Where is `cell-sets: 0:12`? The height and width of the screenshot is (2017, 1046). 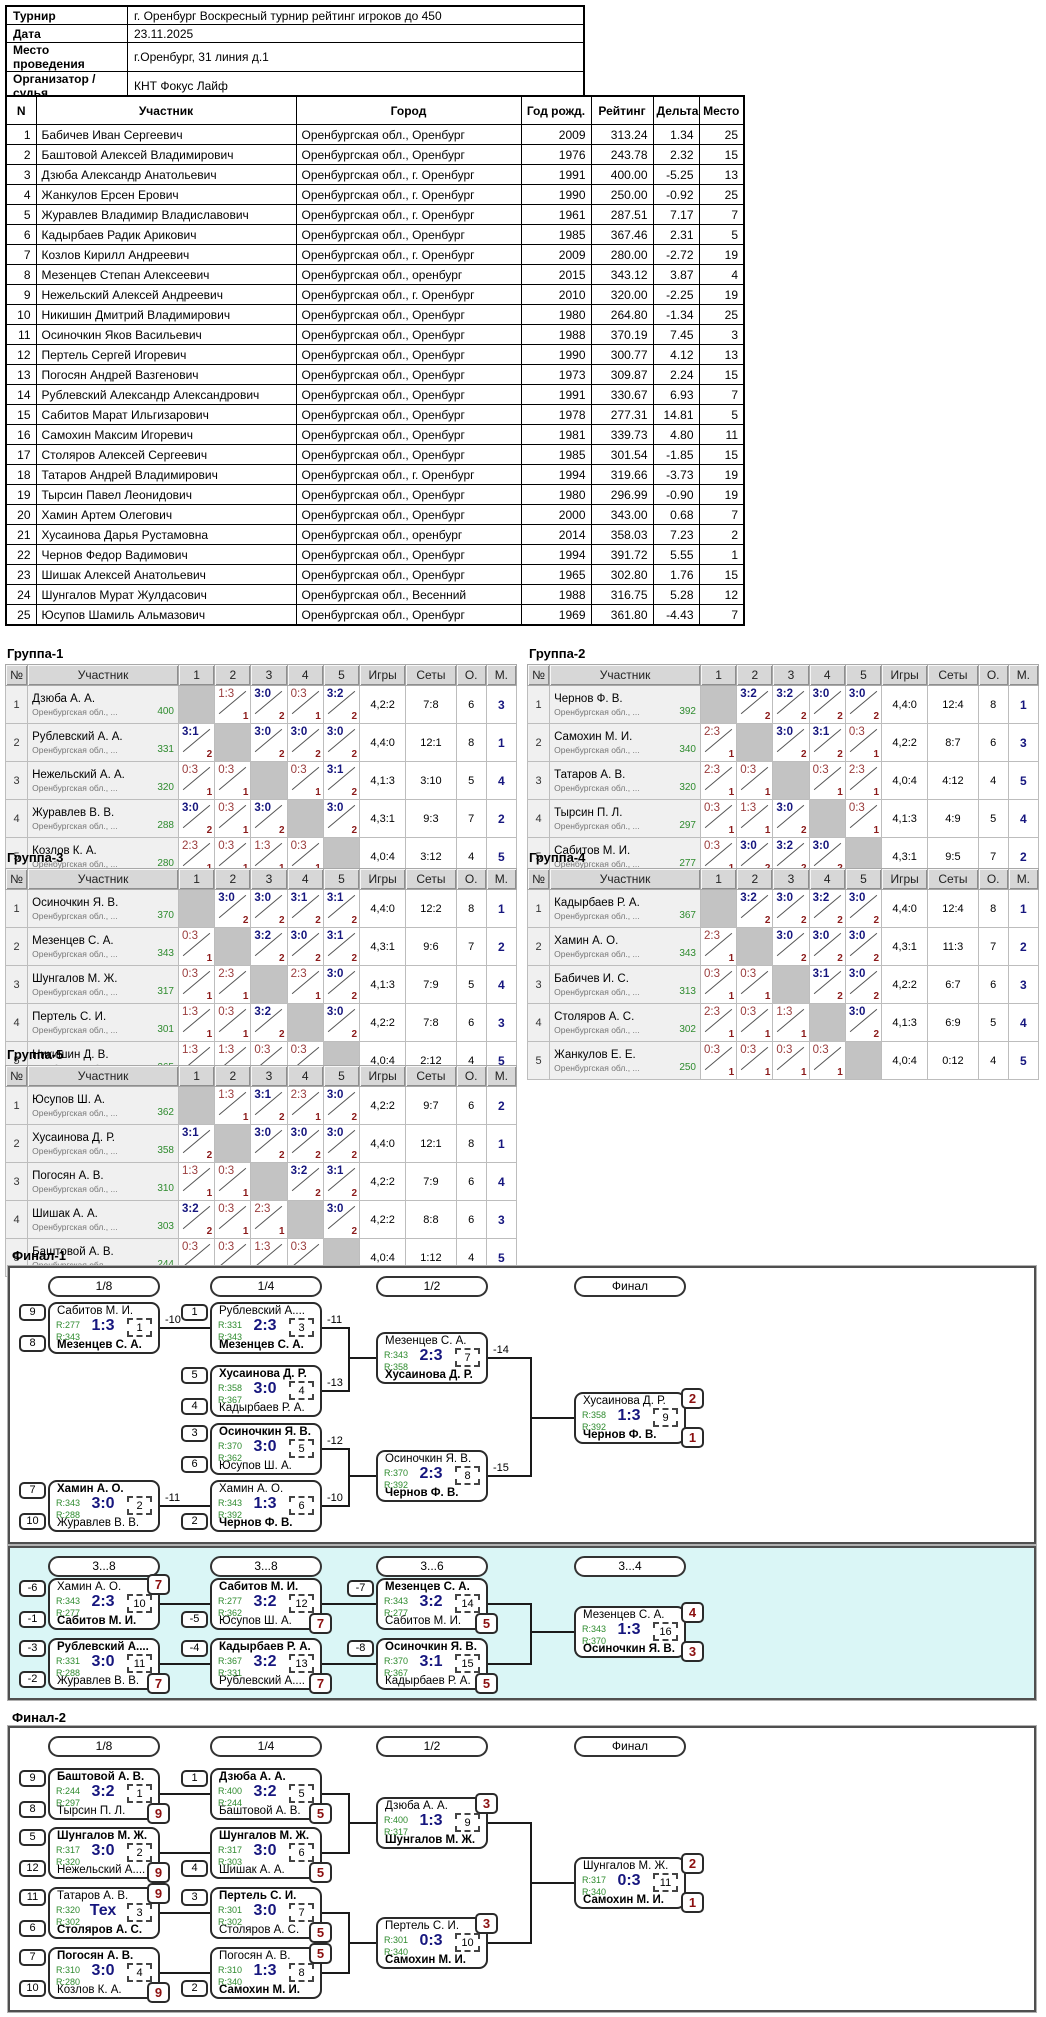 cell-sets: 0:12 is located at coordinates (953, 1060).